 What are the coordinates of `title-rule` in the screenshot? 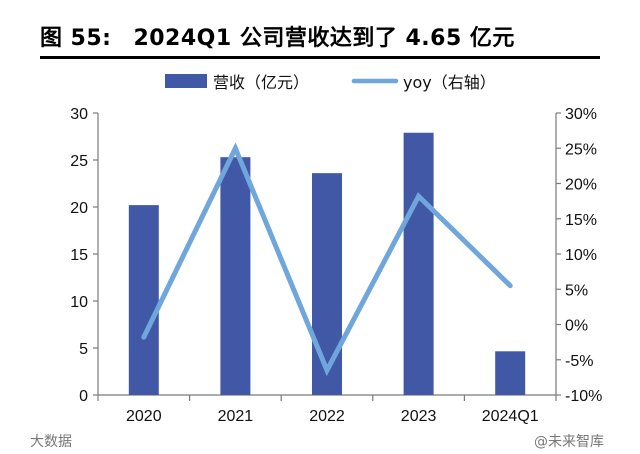 It's located at (320, 57).